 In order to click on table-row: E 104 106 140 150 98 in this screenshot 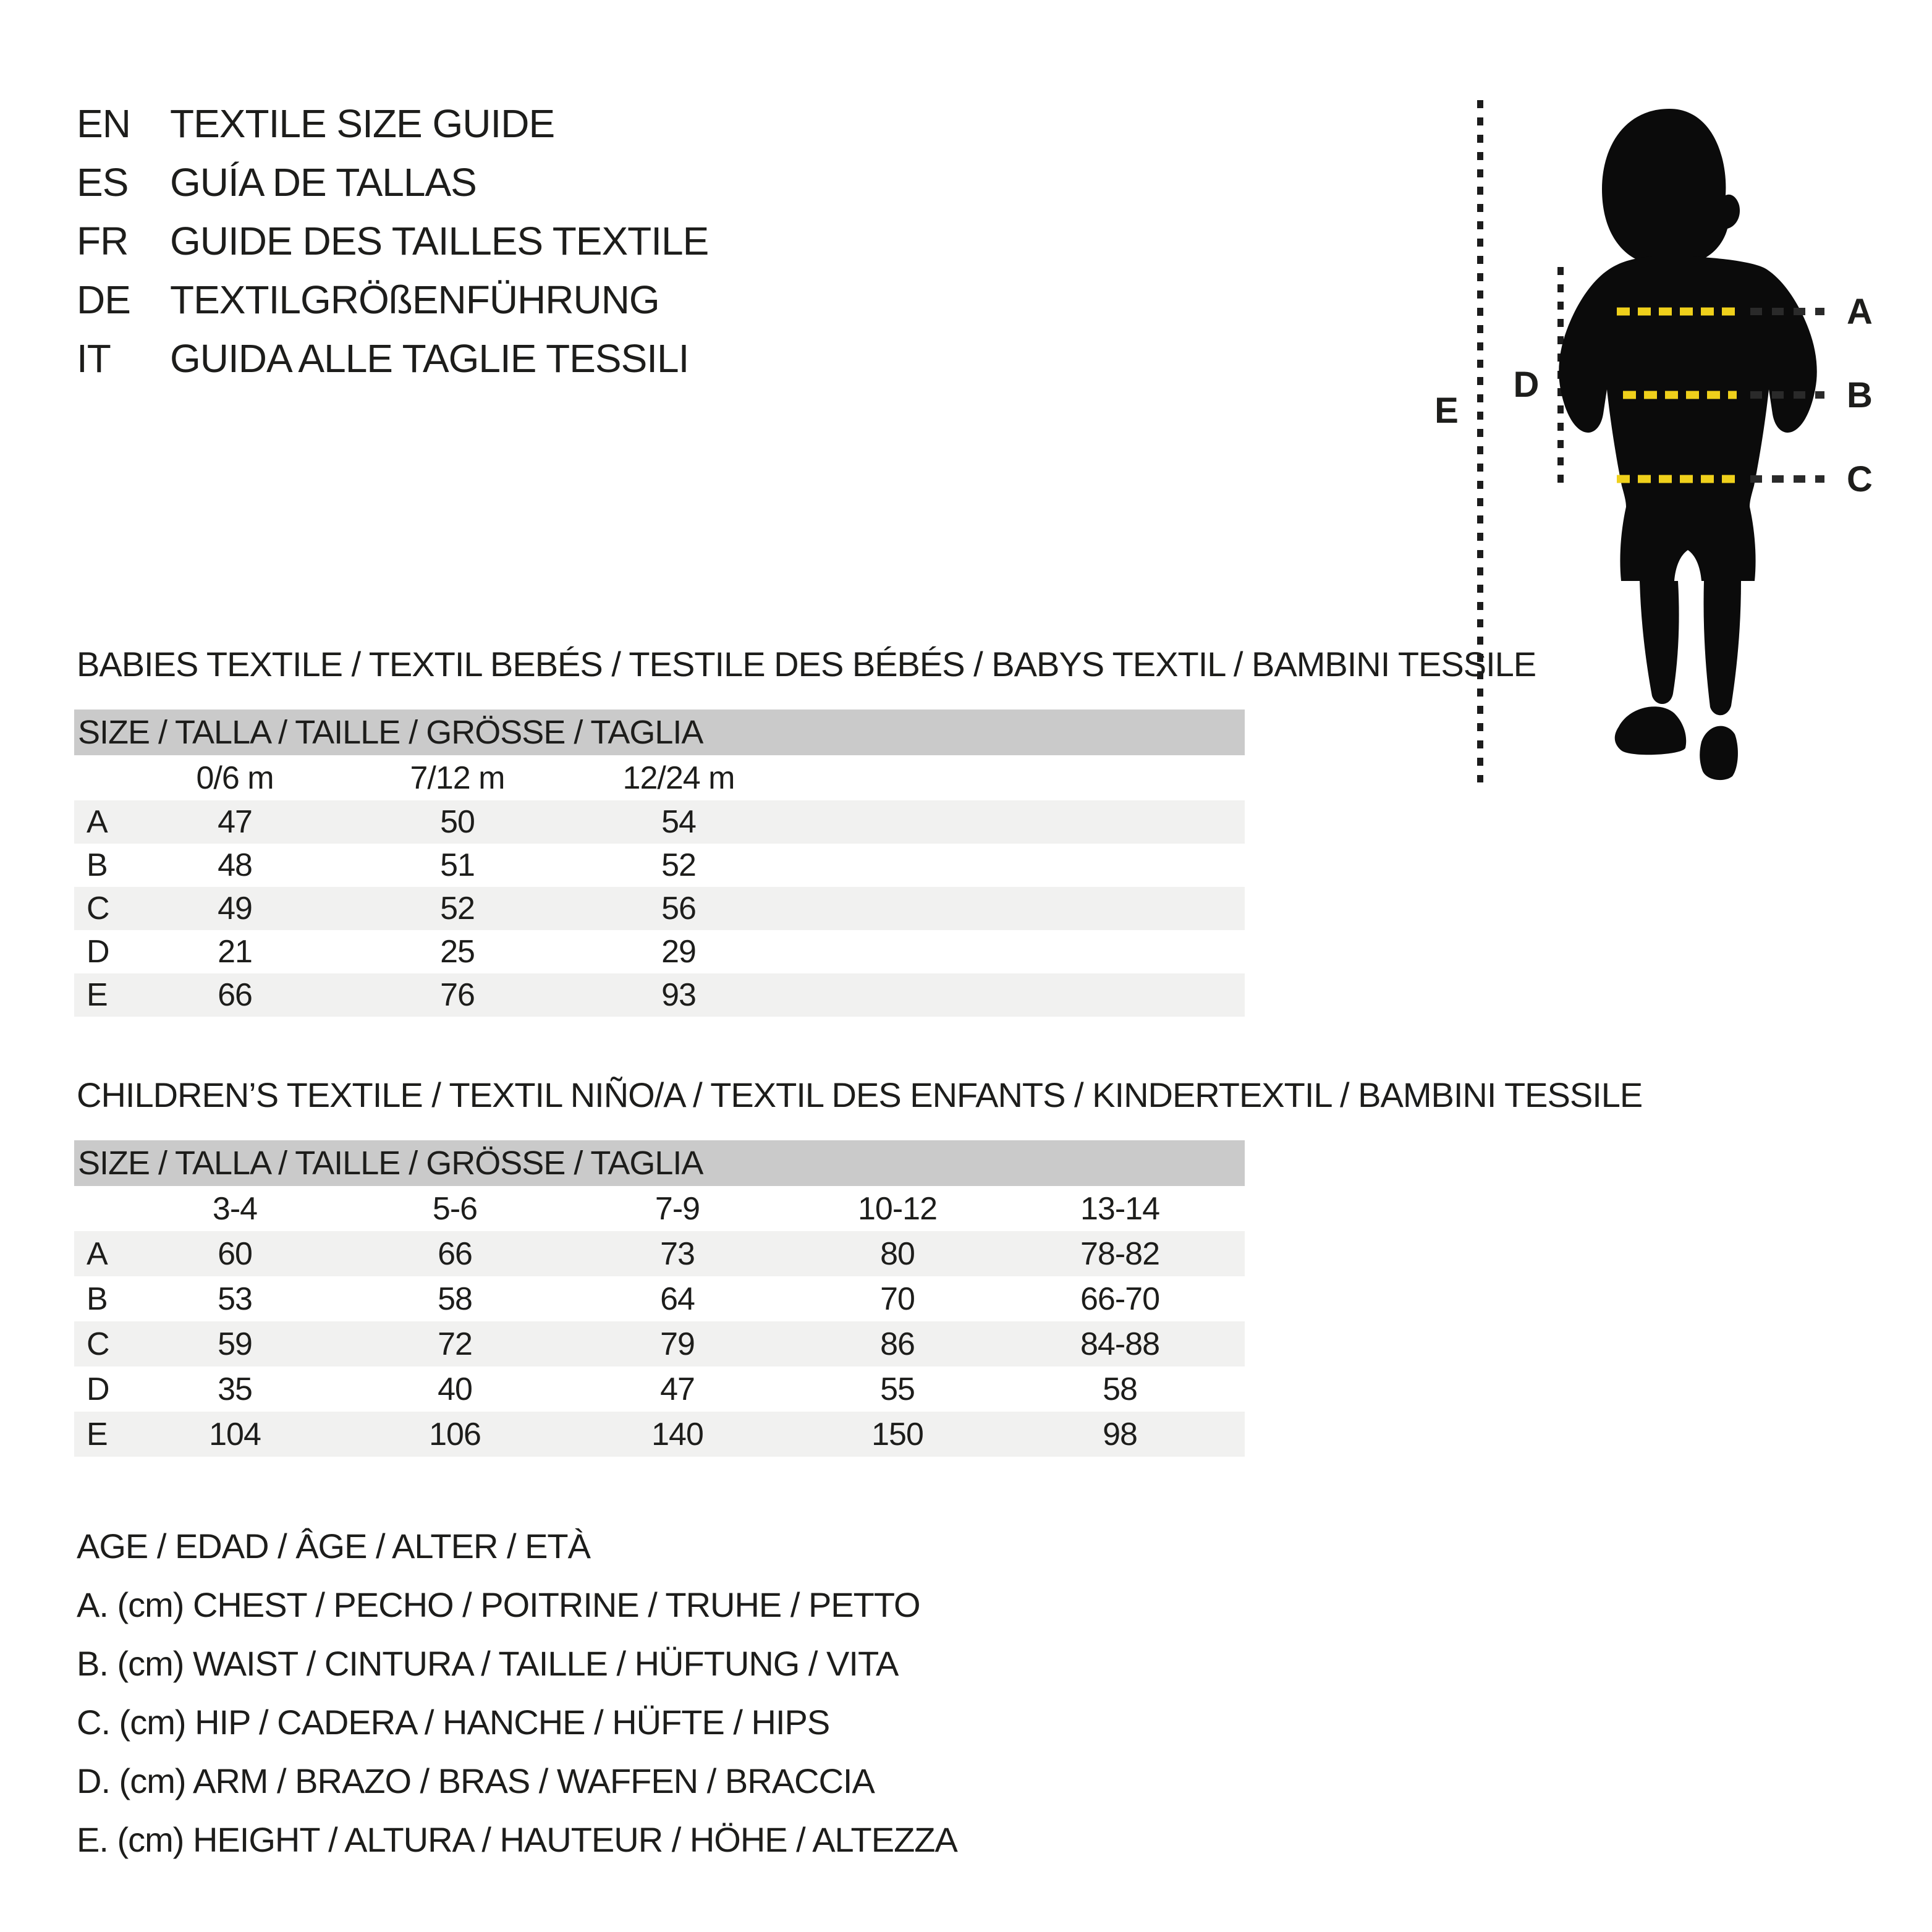, I will do `click(659, 1434)`.